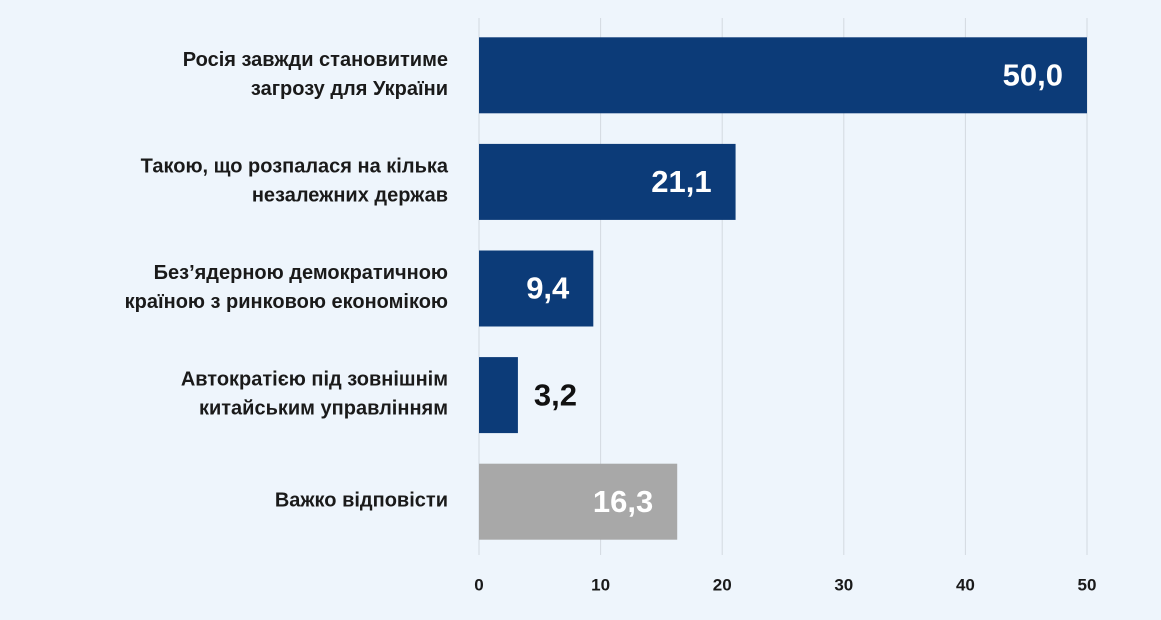 Image resolution: width=1161 pixels, height=620 pixels. What do you see at coordinates (1087, 584) in the screenshot?
I see `x-tick-label: 50` at bounding box center [1087, 584].